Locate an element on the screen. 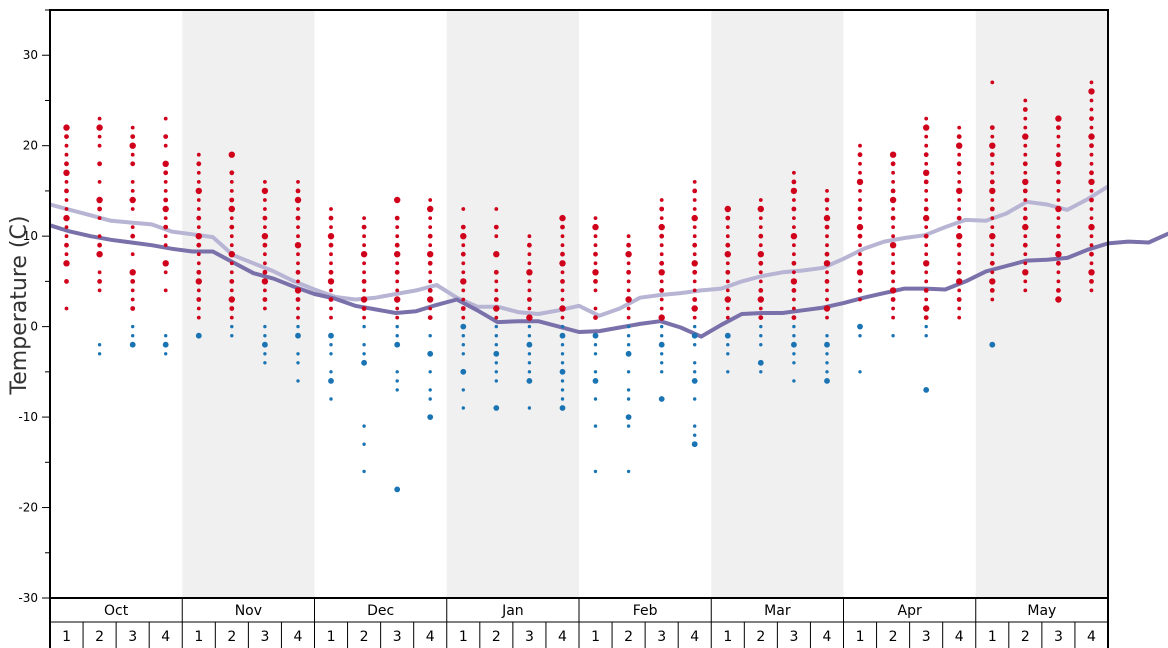 The height and width of the screenshot is (648, 1168). month-band-may is located at coordinates (1041, 304).